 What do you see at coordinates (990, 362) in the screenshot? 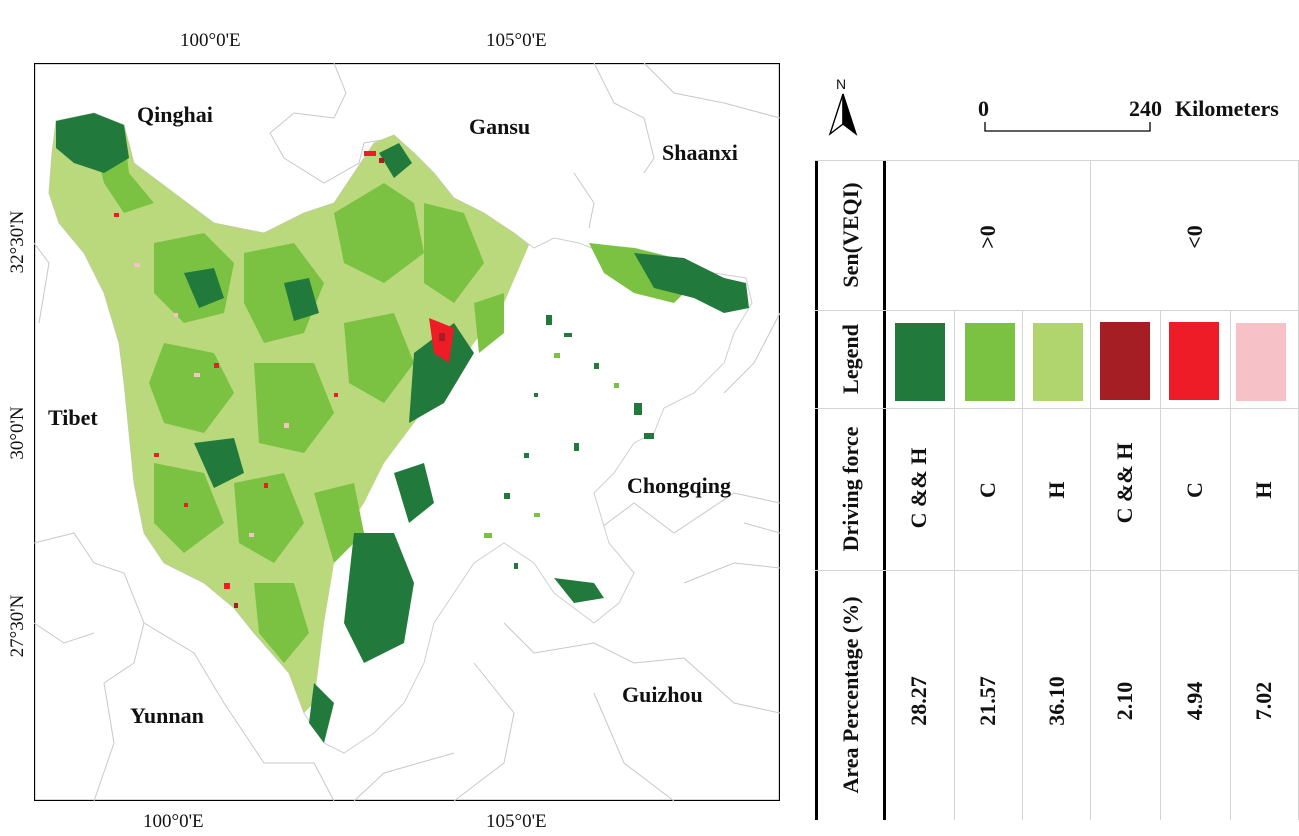
I see `legend-swatch-mid-green` at bounding box center [990, 362].